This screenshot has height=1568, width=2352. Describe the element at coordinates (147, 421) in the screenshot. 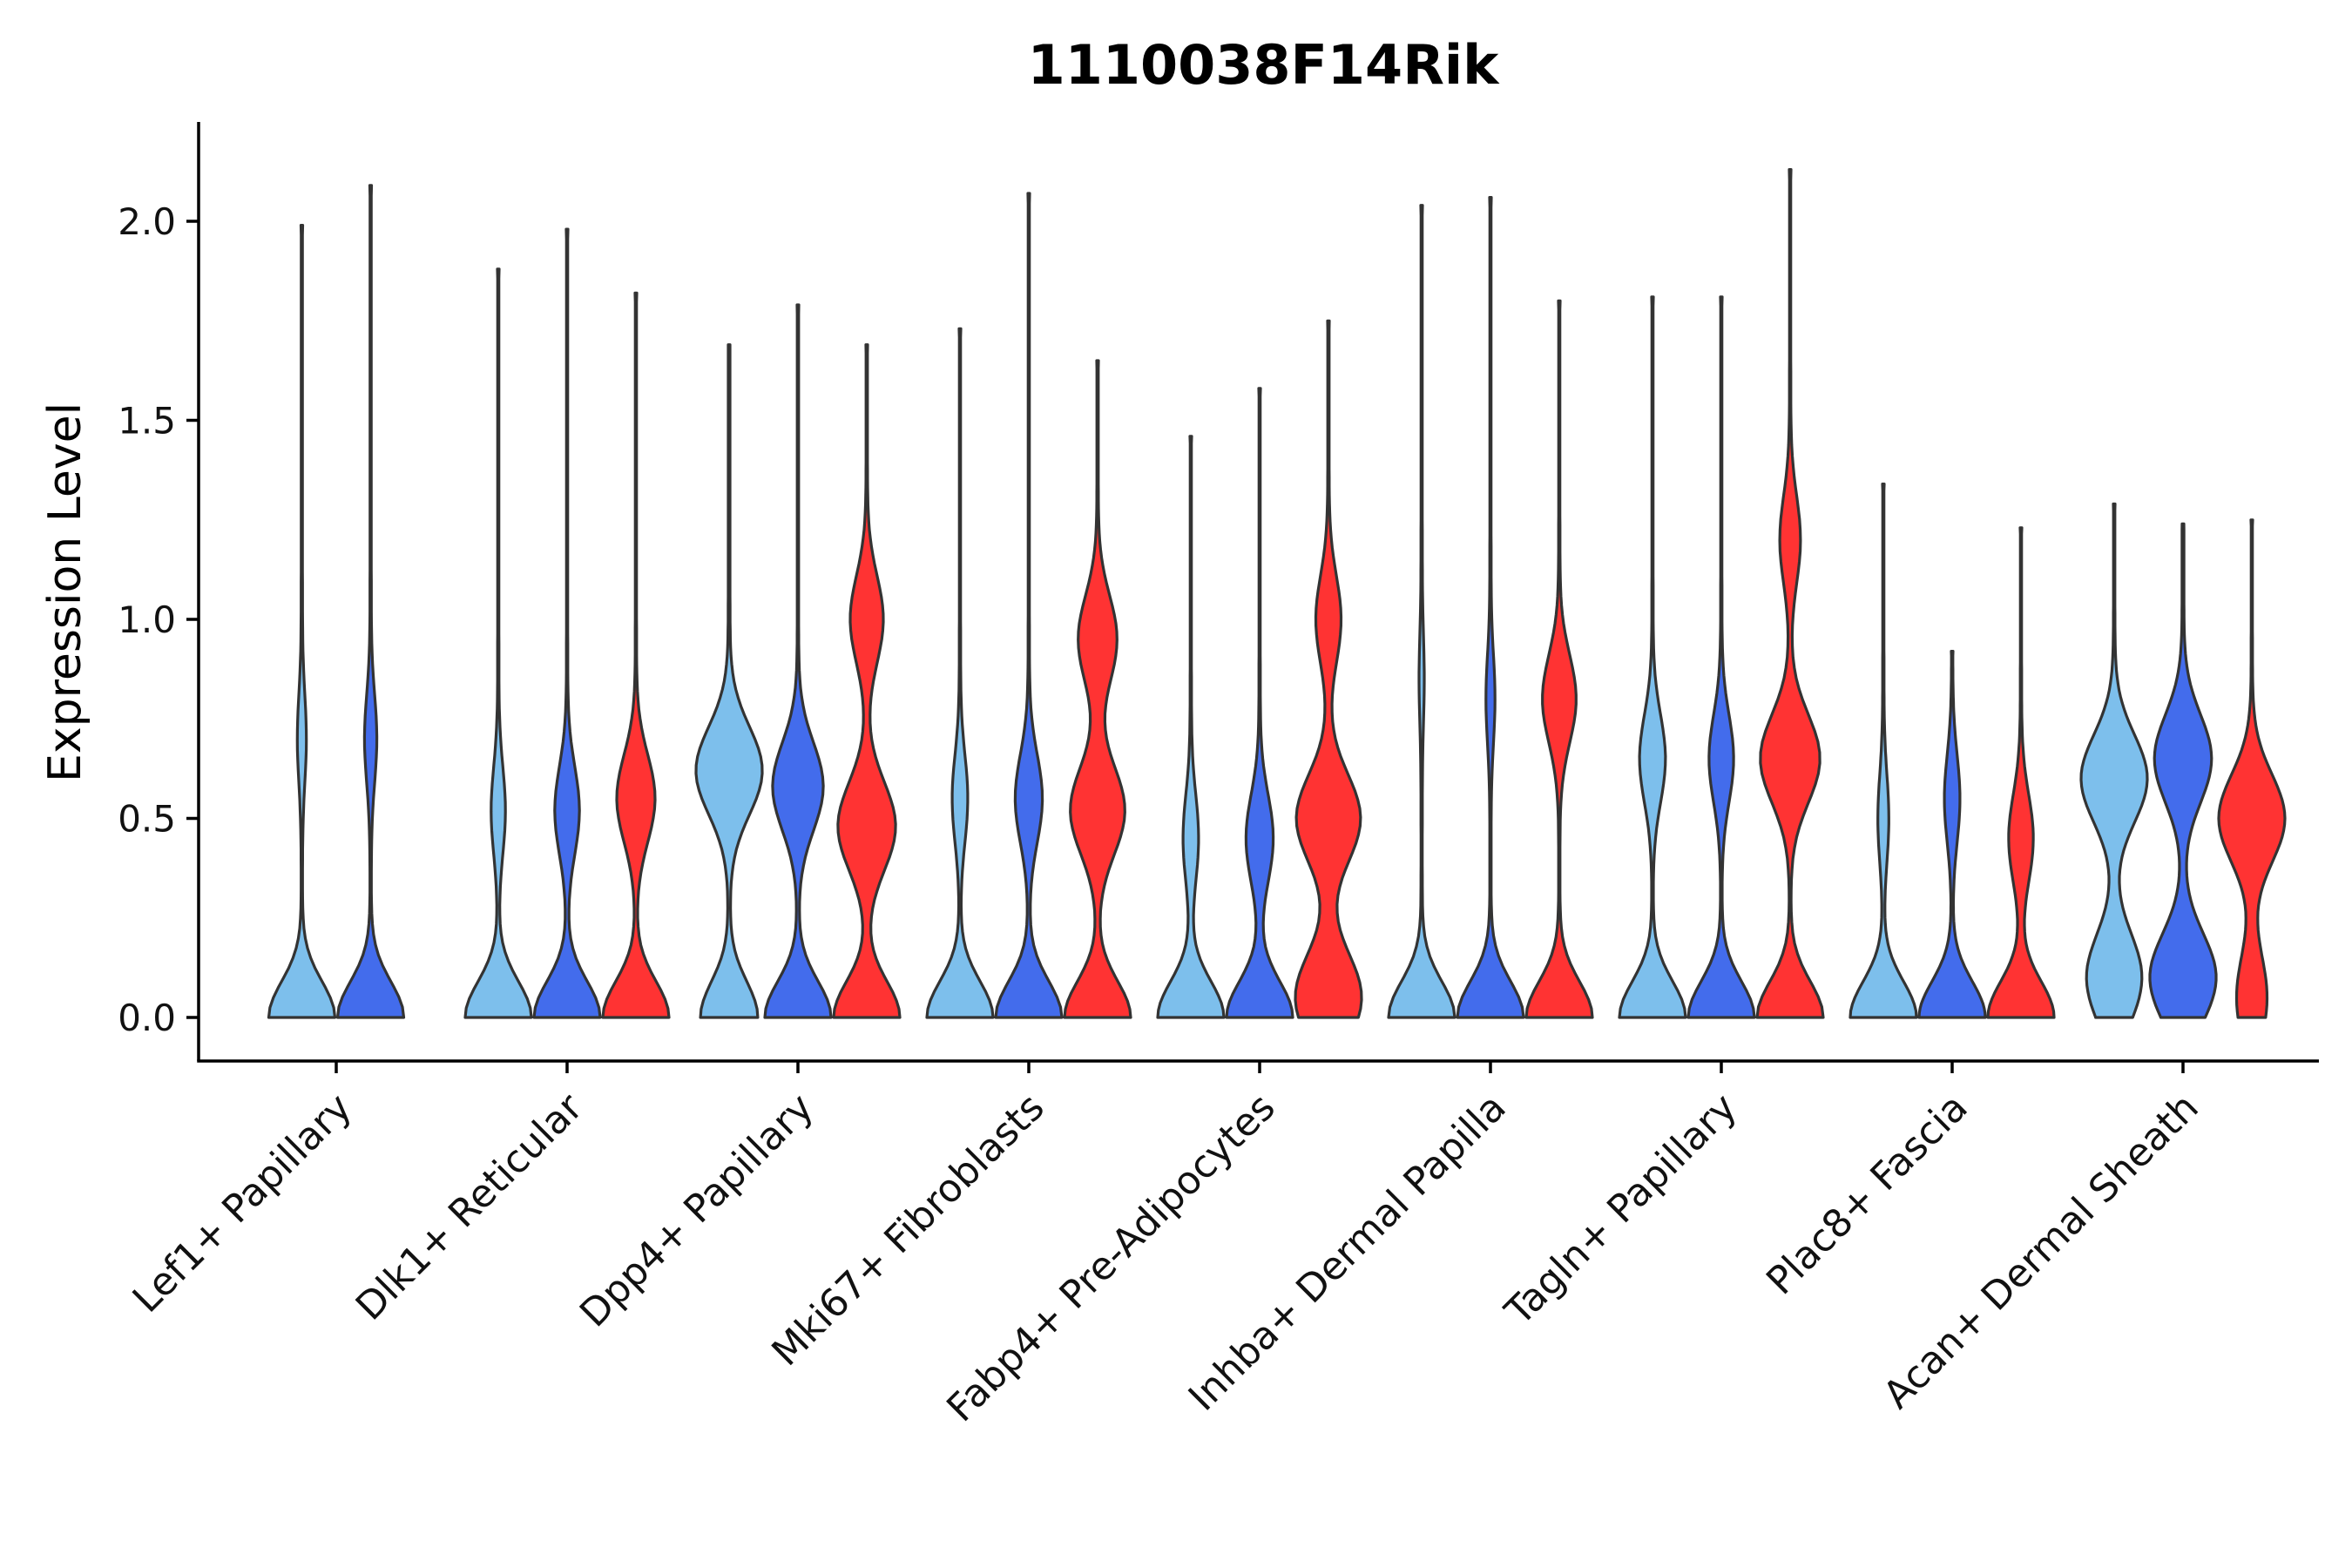

I see `y-tick-label: 1.5` at that location.